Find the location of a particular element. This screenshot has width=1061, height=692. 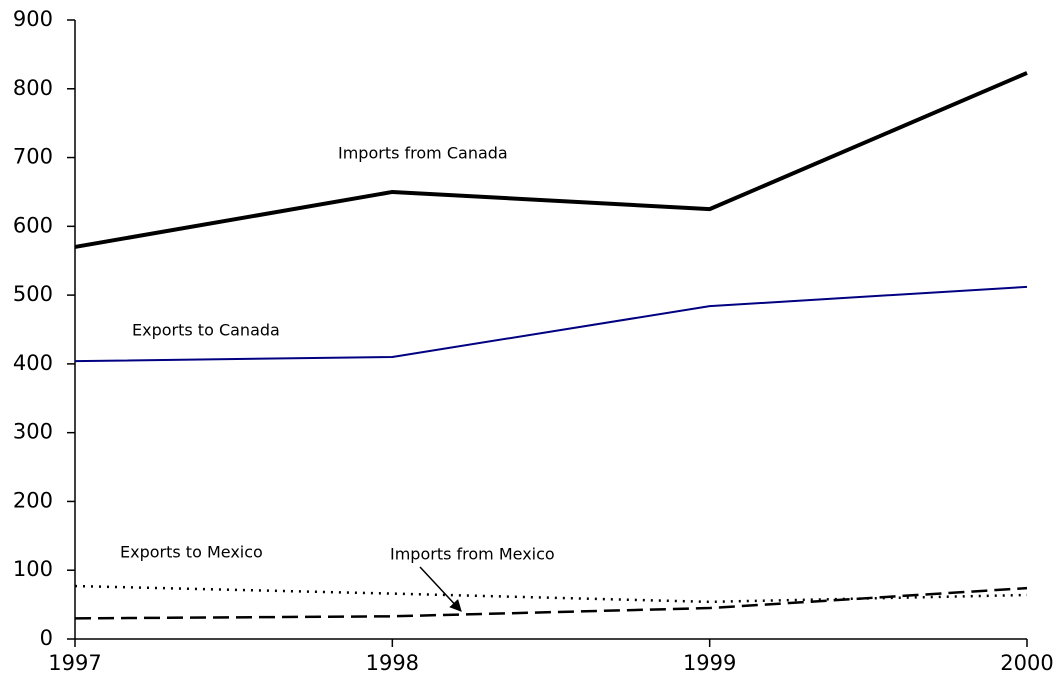

series-label: Imports from Canada is located at coordinates (423, 153).